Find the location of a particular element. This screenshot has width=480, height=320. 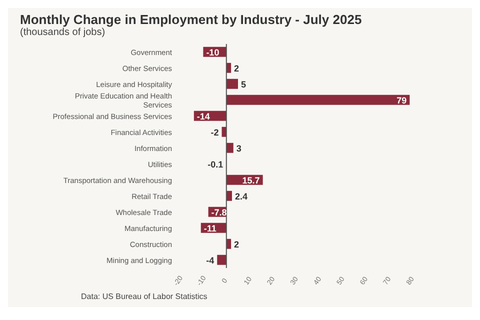

data-label: -0.1 is located at coordinates (216, 164).